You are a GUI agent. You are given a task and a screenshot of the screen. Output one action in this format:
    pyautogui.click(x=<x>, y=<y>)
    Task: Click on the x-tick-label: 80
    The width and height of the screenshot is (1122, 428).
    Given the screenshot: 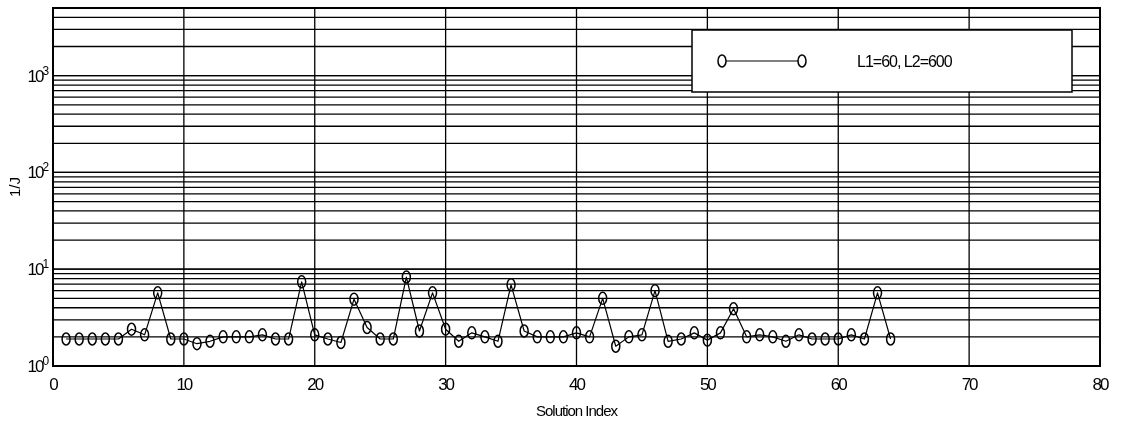 What is the action you would take?
    pyautogui.click(x=1100, y=384)
    